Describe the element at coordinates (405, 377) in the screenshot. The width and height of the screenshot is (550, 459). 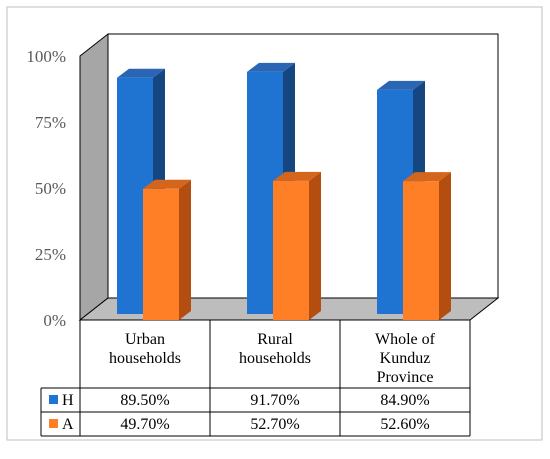
I see `category-label: Province` at that location.